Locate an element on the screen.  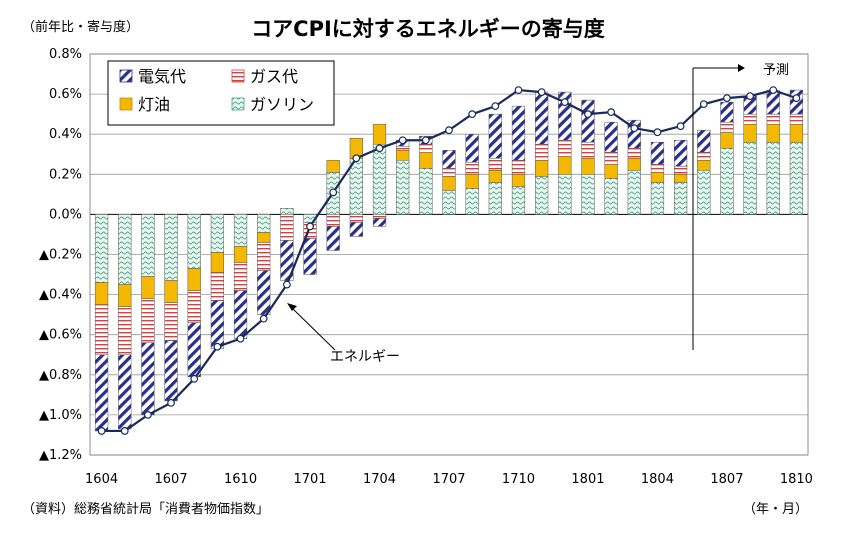
forecast-label: 予測 is located at coordinates (776, 70).